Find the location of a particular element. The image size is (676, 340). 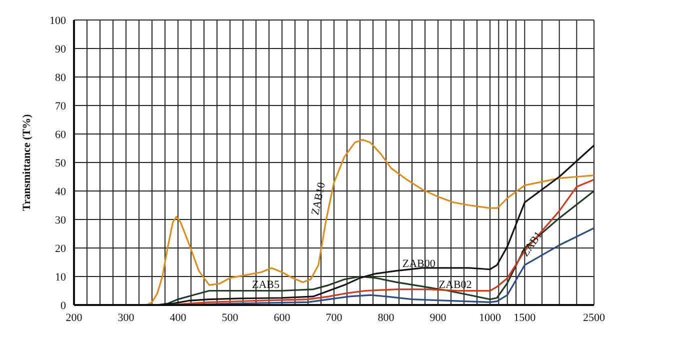

x-tick-label: 900 is located at coordinates (438, 318).